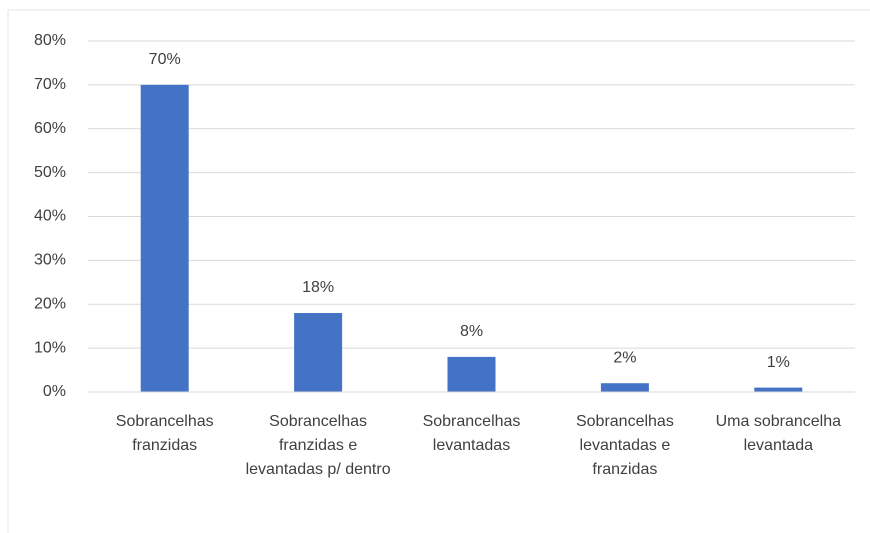 The image size is (870, 533). What do you see at coordinates (50, 260) in the screenshot?
I see `y-tick-label: 30%` at bounding box center [50, 260].